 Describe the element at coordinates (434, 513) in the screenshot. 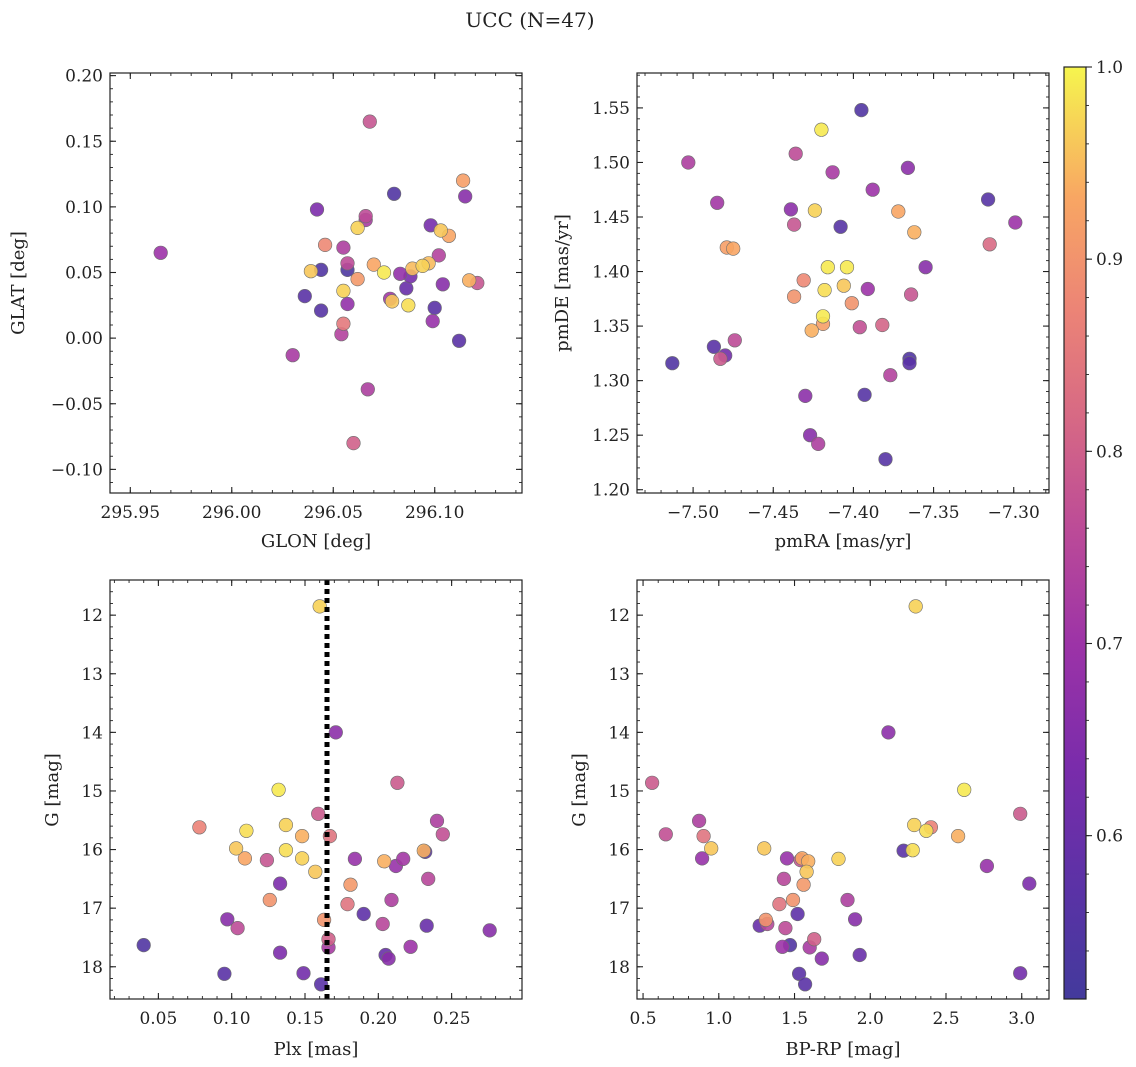

I see `xtick-label-radec-3: 296.10` at that location.